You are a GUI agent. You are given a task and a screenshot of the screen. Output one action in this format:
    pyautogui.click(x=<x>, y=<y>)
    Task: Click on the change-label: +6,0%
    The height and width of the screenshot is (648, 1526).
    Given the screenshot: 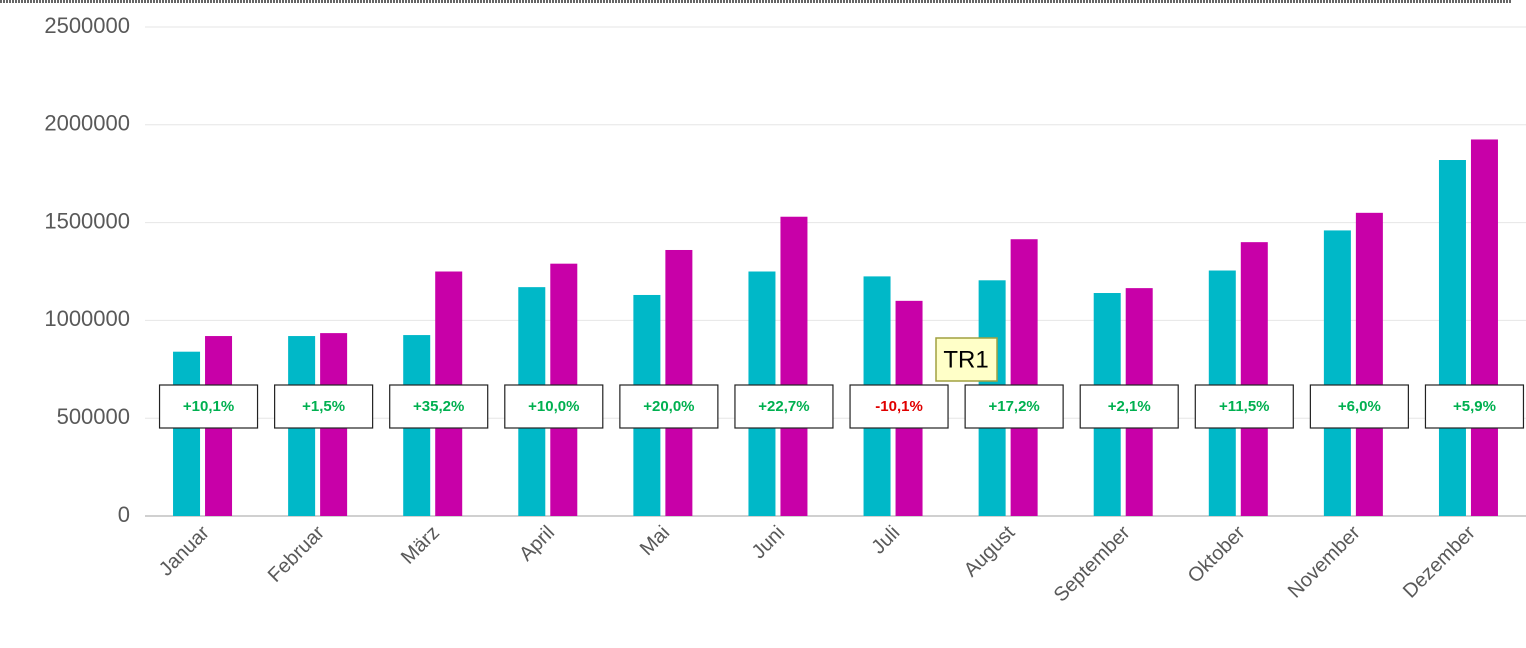 What is the action you would take?
    pyautogui.click(x=1359, y=406)
    